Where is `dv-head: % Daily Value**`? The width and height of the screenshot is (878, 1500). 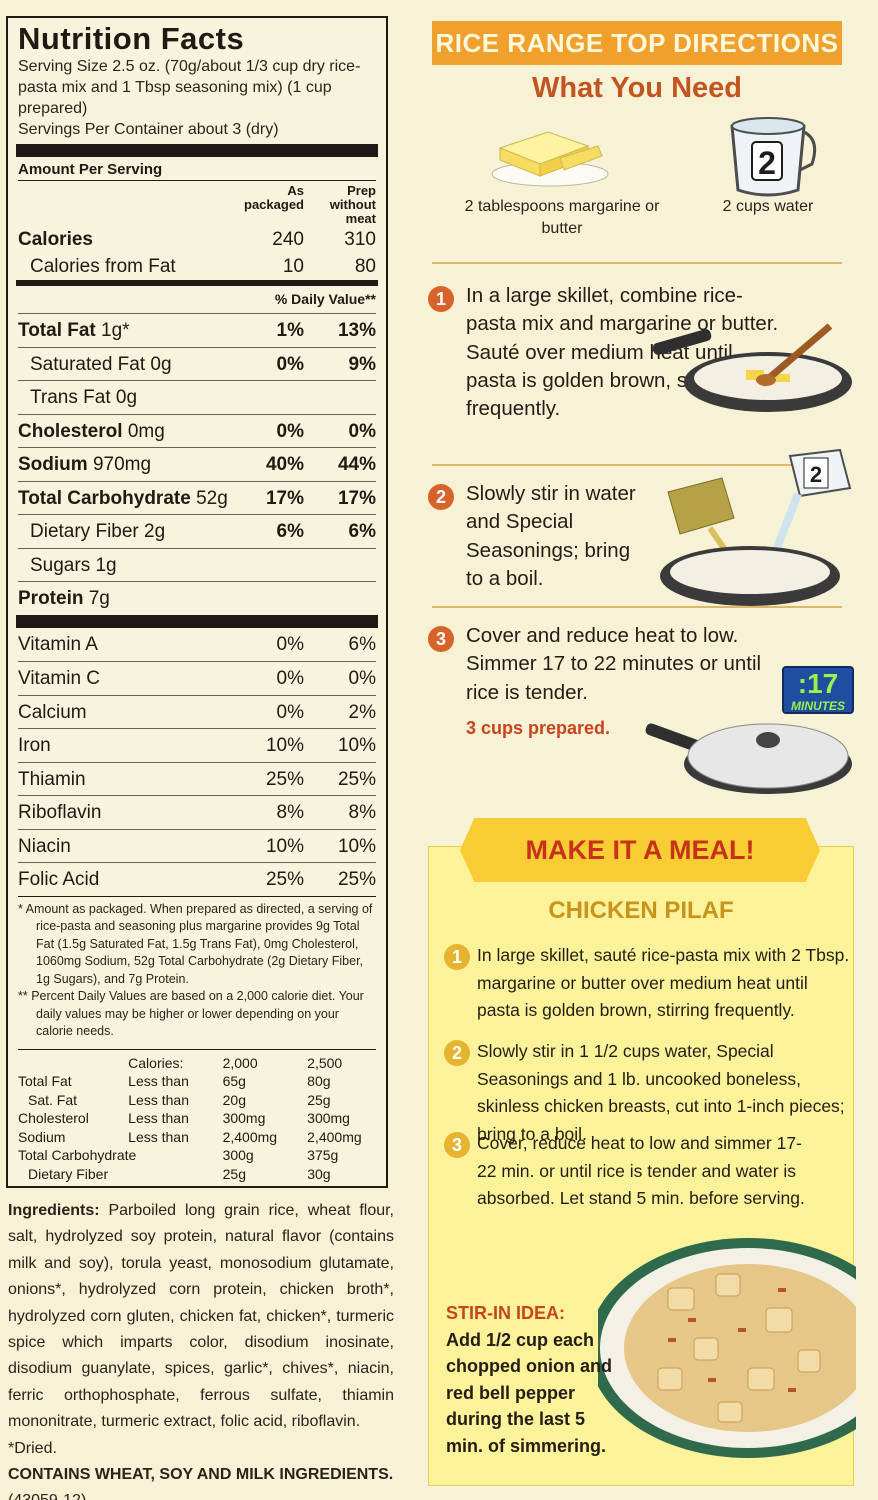
dv-head: % Daily Value** is located at coordinates (325, 299).